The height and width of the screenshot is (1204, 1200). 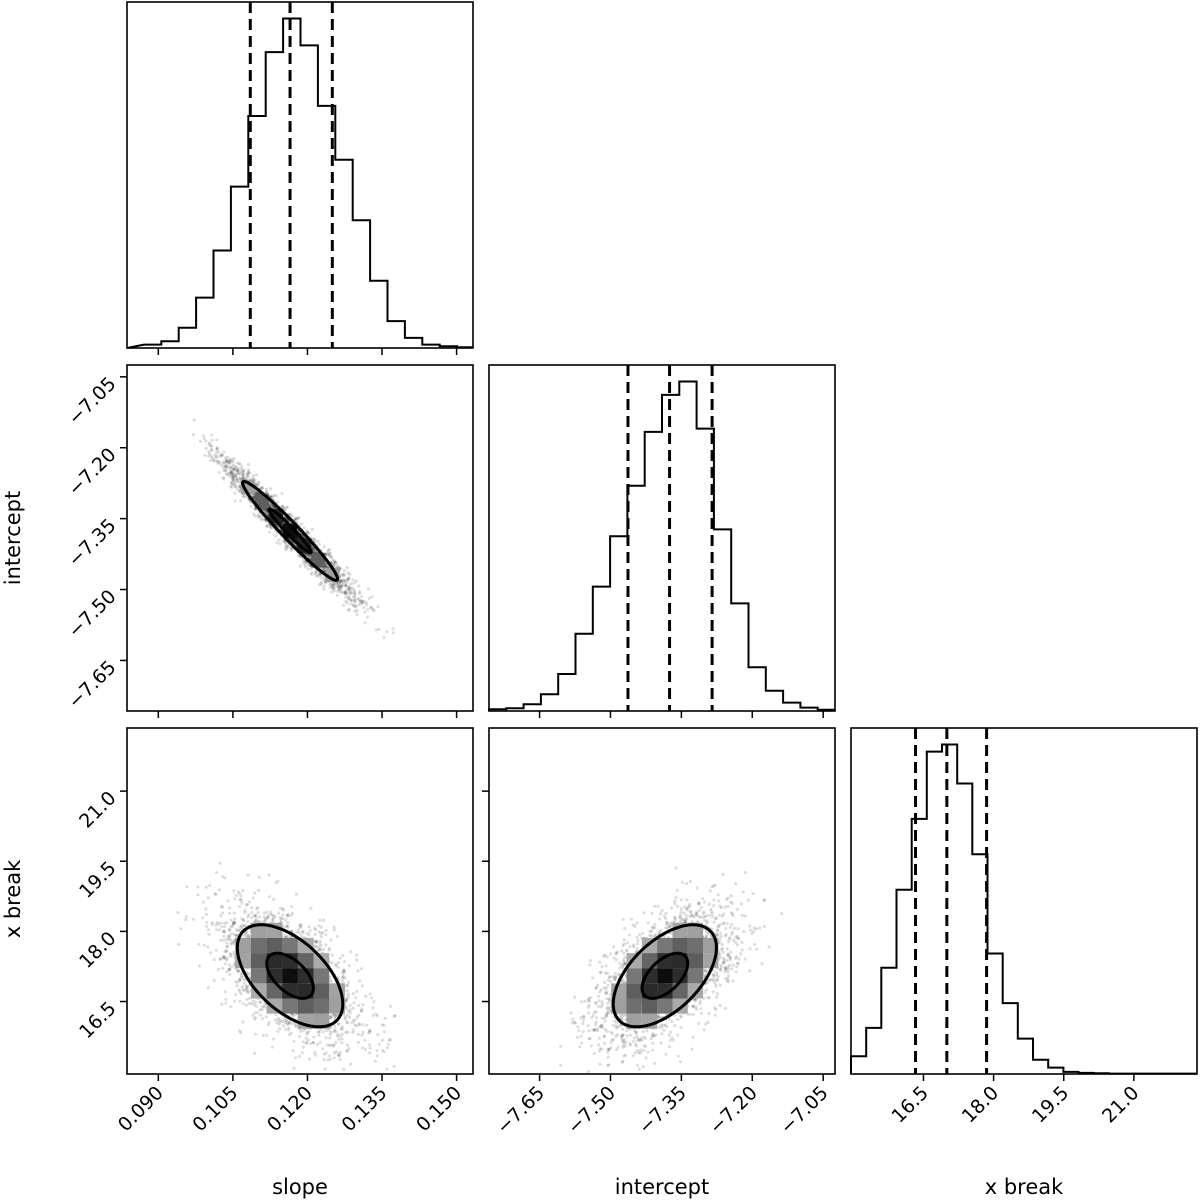 I want to click on x-tick-label: 21.0, so click(x=1120, y=1104).